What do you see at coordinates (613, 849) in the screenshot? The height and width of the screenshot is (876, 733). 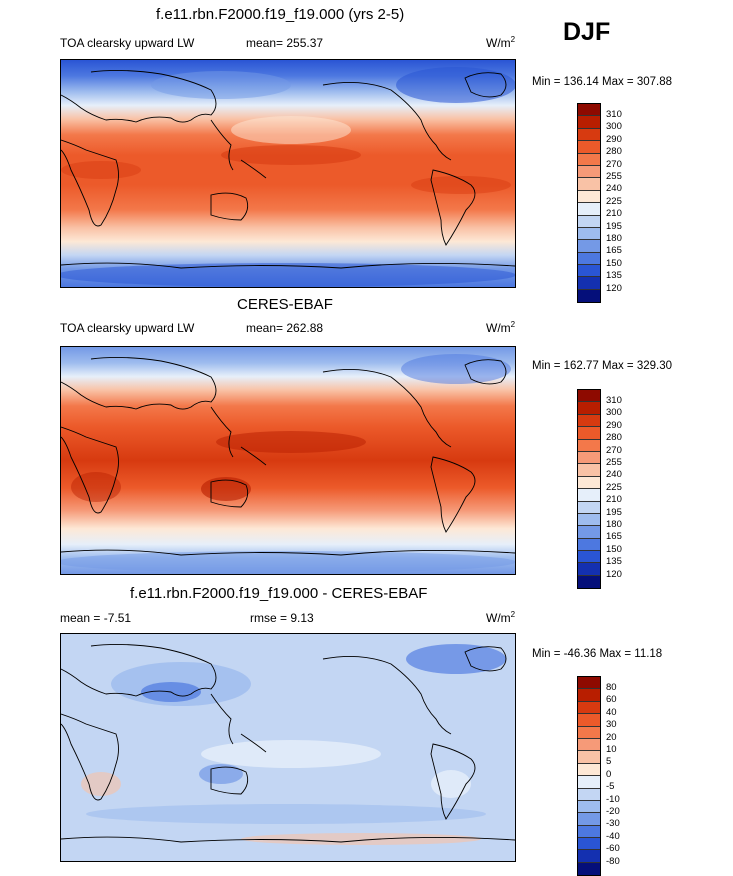 I see `panel3-colorbar-tick-label: -60` at bounding box center [613, 849].